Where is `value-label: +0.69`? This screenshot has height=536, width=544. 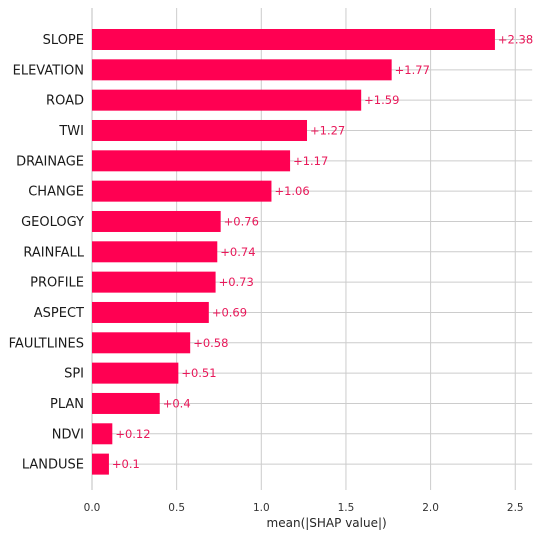 value-label: +0.69 is located at coordinates (229, 312).